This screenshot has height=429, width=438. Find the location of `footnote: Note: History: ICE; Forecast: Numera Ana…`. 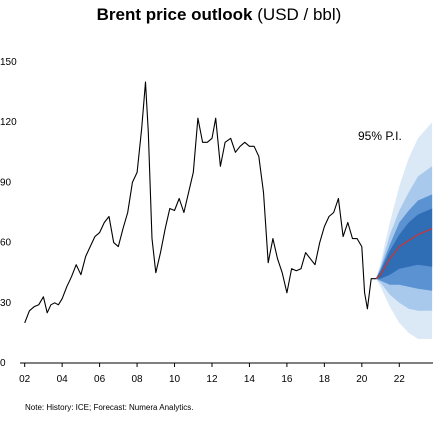

footnote: Note: History: ICE; Forecast: Numera Ana… is located at coordinates (109, 407).